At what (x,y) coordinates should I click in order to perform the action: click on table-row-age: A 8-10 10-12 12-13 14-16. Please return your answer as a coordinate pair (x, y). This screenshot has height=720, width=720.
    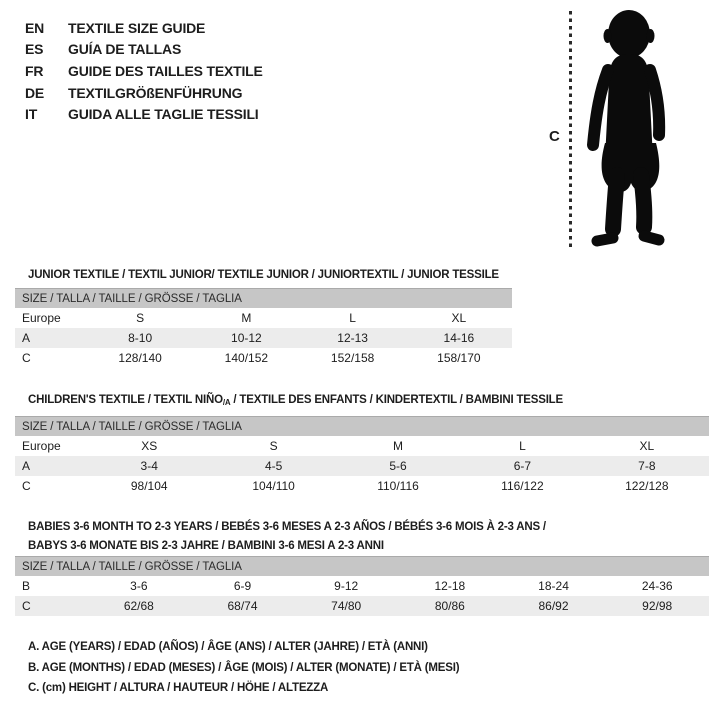
    Looking at the image, I should click on (263, 338).